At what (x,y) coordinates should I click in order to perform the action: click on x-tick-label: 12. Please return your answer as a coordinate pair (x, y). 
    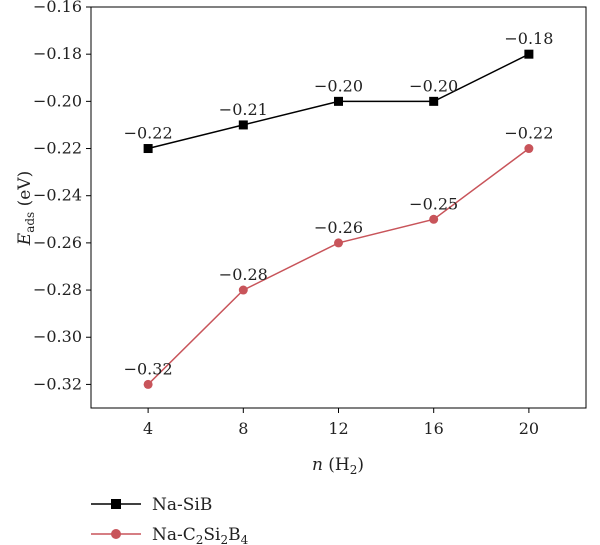
    Looking at the image, I should click on (338, 428).